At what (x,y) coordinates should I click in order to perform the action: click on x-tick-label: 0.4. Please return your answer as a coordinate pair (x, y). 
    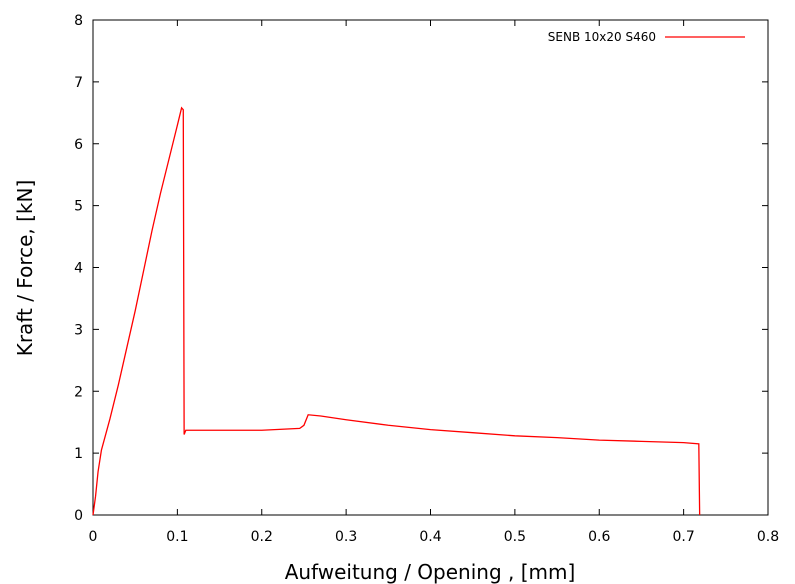
    Looking at the image, I should click on (430, 537).